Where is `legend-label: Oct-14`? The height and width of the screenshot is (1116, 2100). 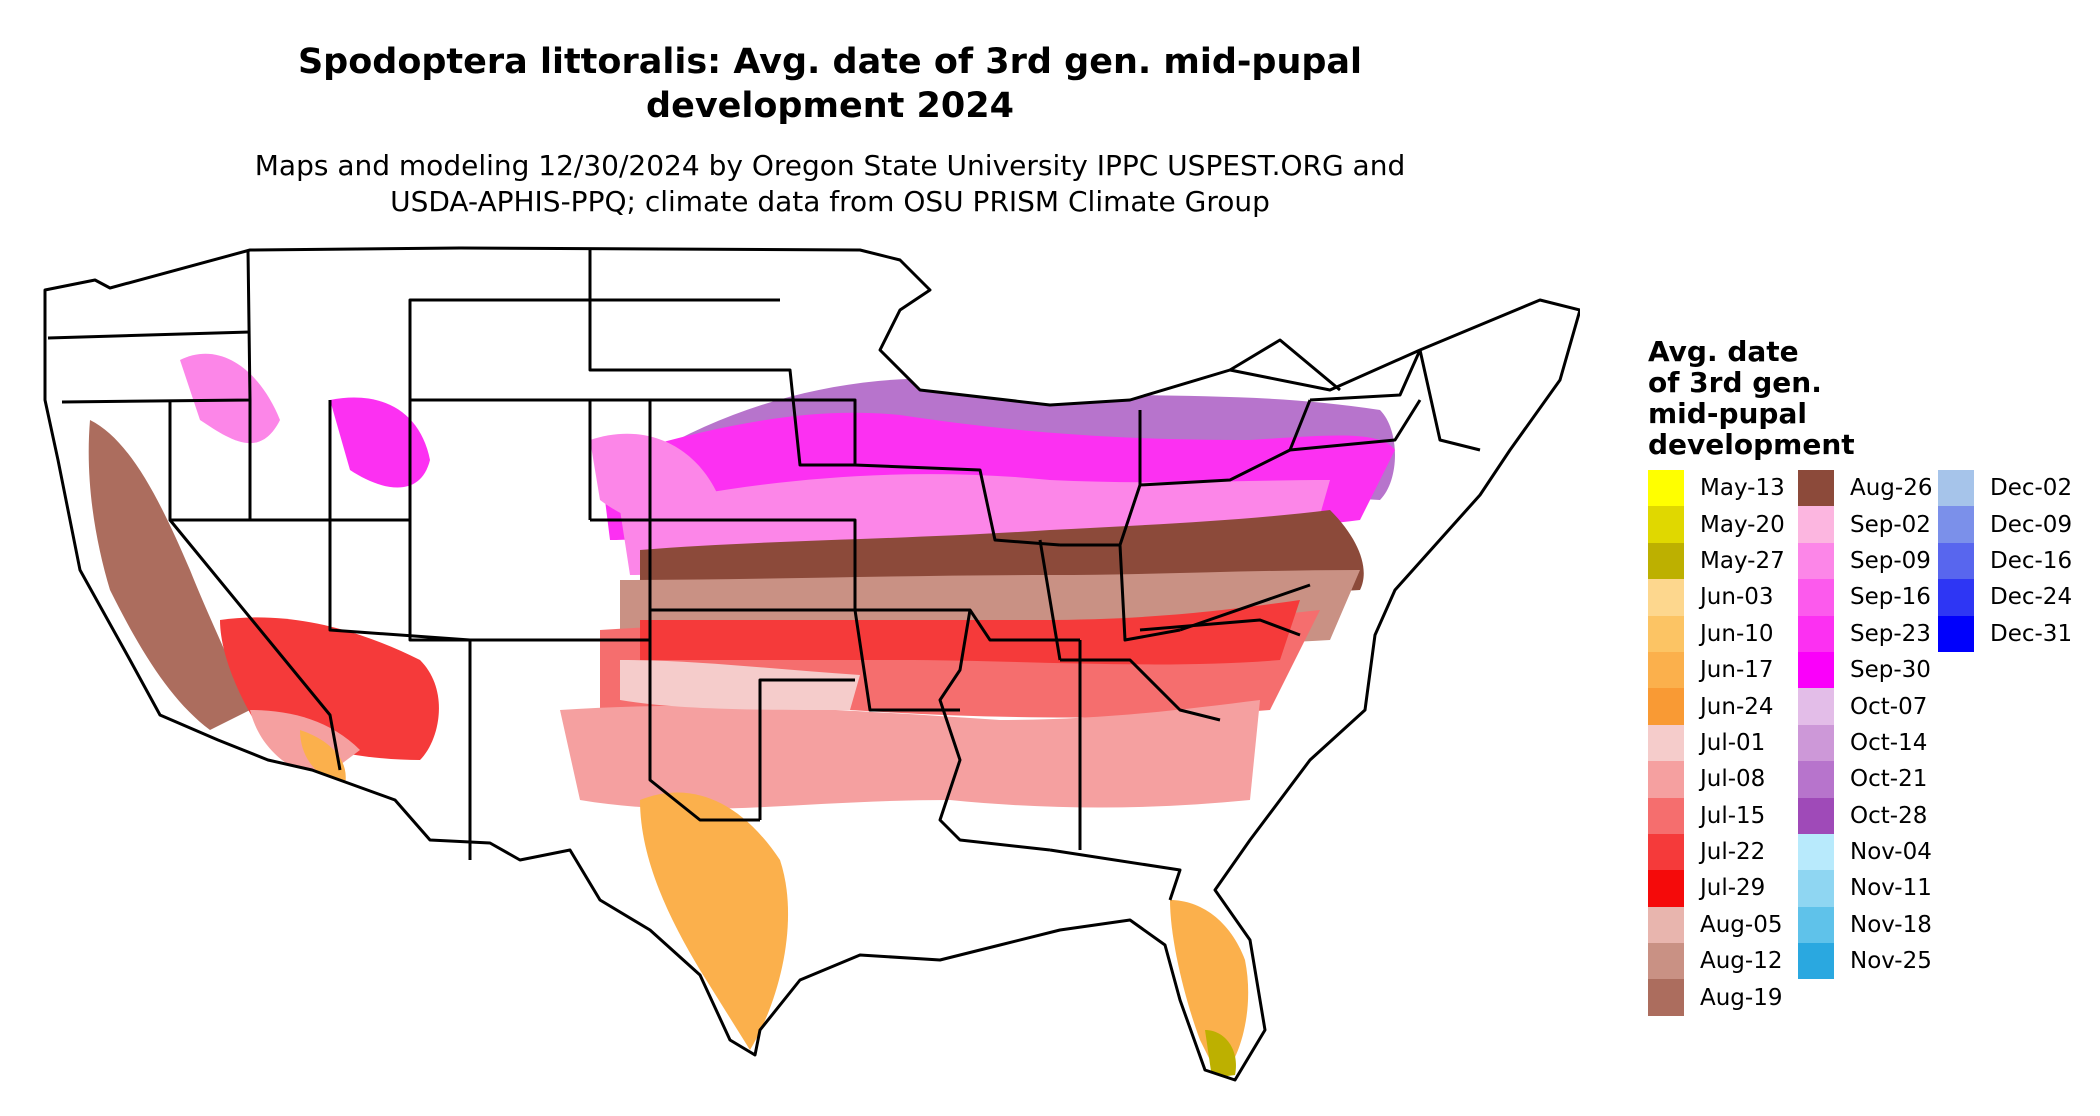
legend-label: Oct-14 is located at coordinates (1889, 742).